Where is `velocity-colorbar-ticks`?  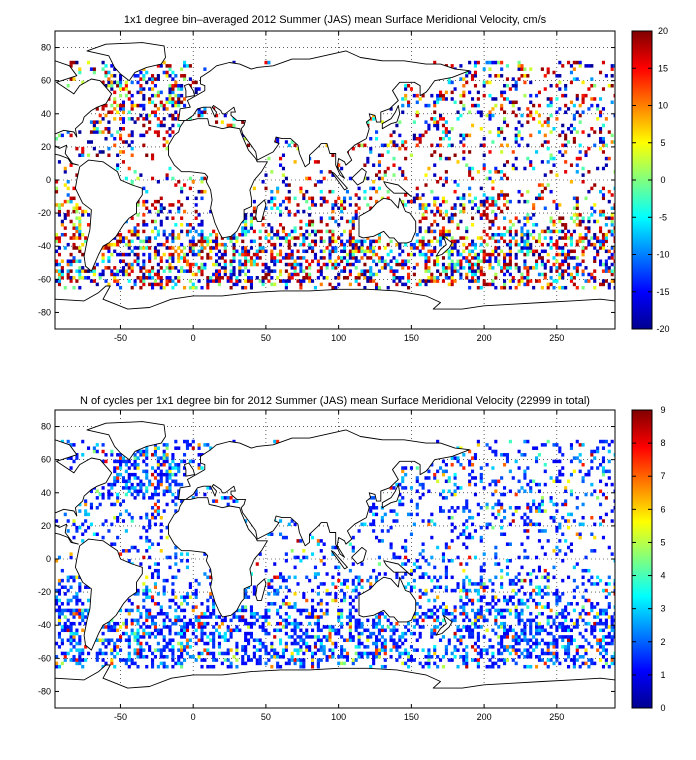 velocity-colorbar-ticks is located at coordinates (642, 180).